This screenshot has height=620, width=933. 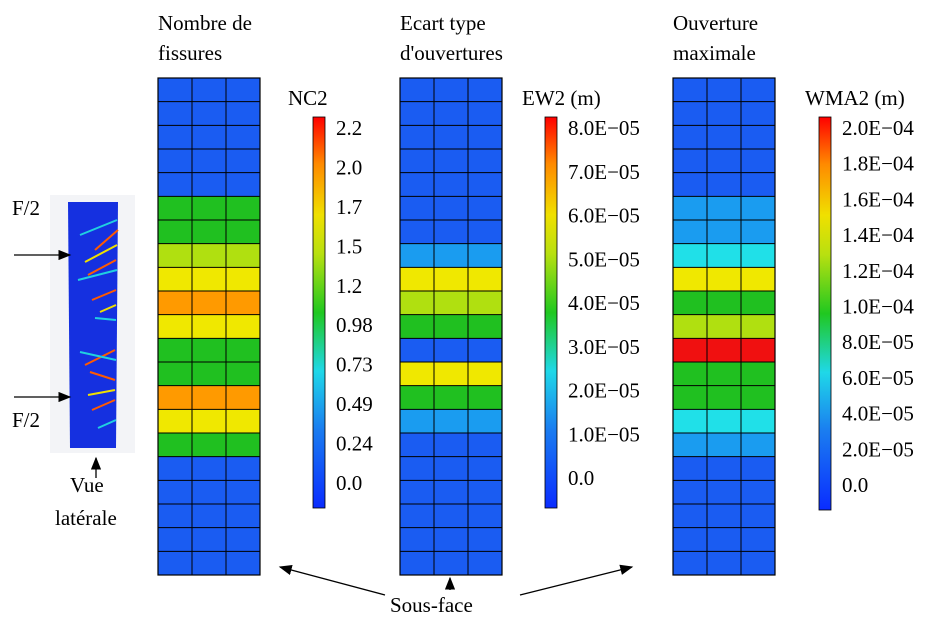 I want to click on colorbar-tick-label: 1.0E−05, so click(x=604, y=434).